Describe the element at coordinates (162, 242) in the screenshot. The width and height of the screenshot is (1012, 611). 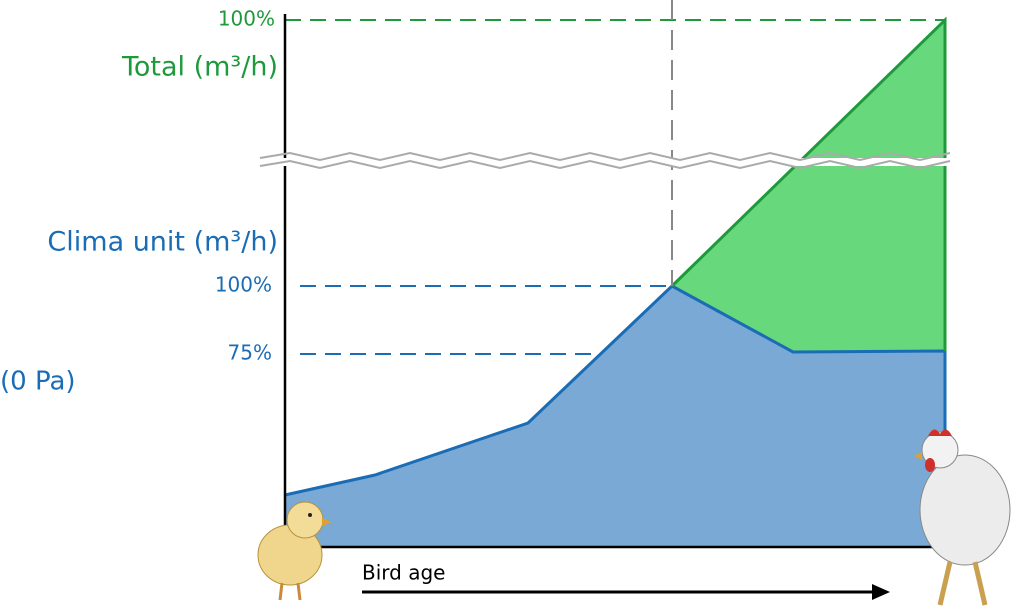
I see `clima-axis-label: Clima unit (m³/h)` at that location.